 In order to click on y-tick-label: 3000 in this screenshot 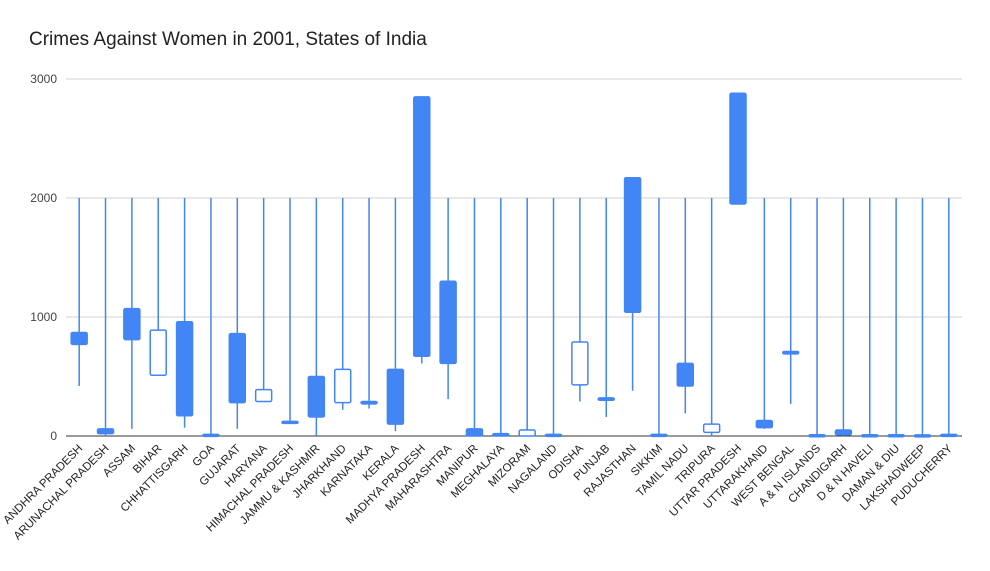, I will do `click(43, 79)`.